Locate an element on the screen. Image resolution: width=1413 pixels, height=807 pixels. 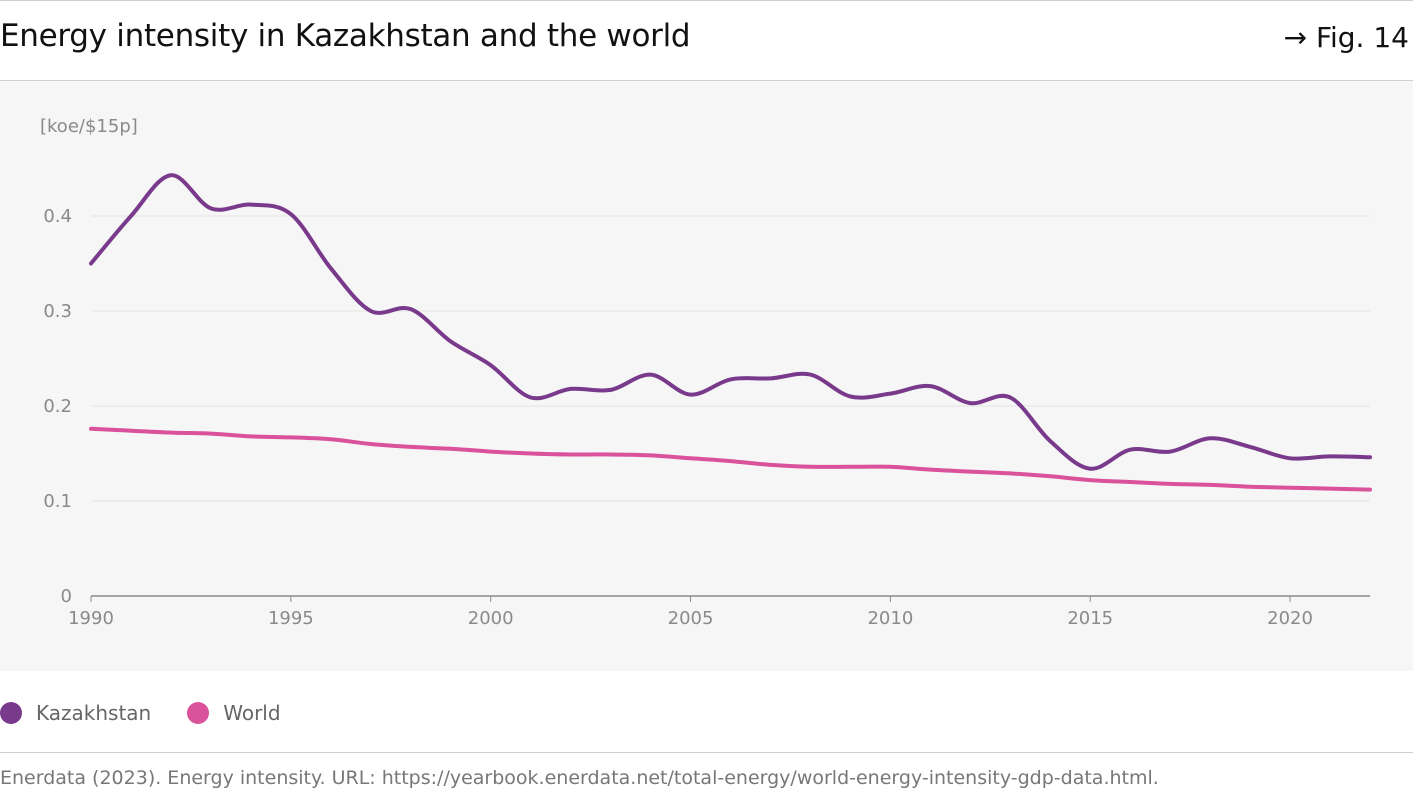
x-tick-label: 1995 is located at coordinates (291, 618).